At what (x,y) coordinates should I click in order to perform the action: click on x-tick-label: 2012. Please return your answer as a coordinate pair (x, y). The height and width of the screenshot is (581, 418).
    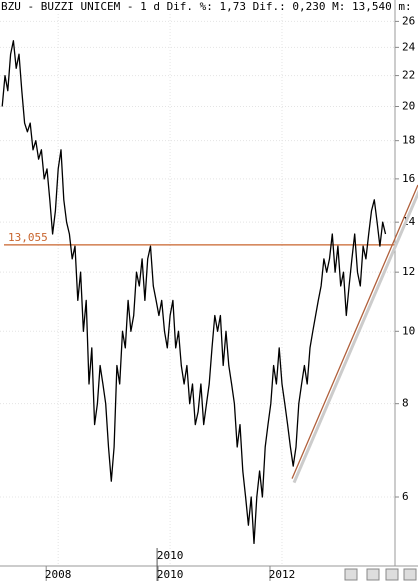
    Looking at the image, I should click on (282, 574).